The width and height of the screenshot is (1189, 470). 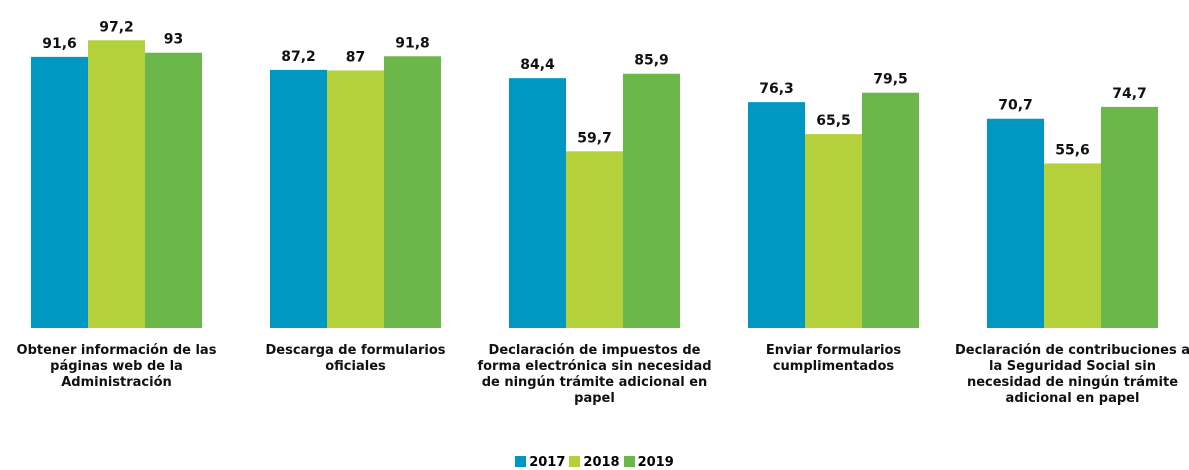 I want to click on data-label: 85,9, so click(x=651, y=61).